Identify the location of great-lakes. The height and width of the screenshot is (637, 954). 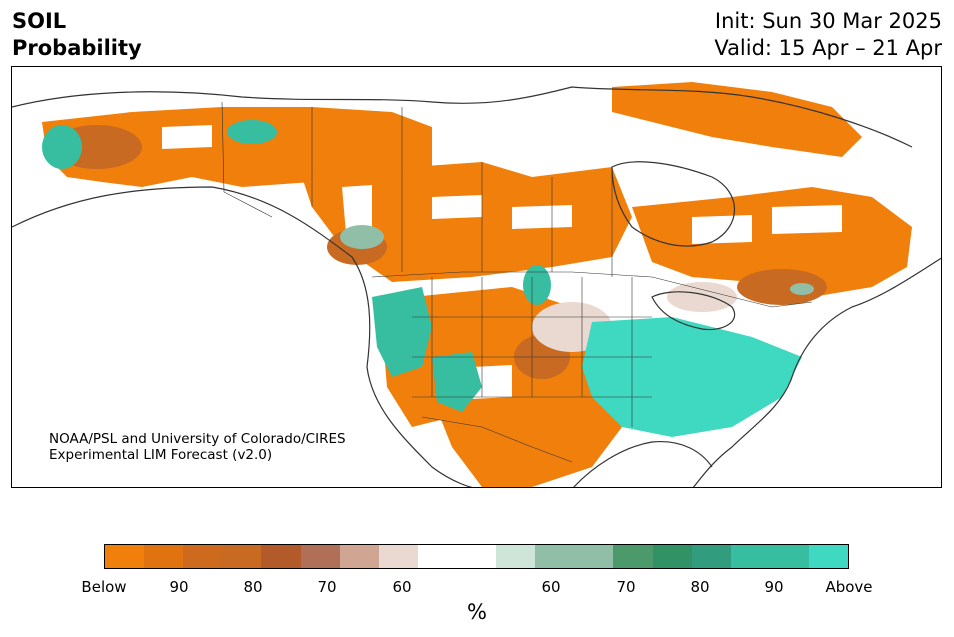
(693, 311).